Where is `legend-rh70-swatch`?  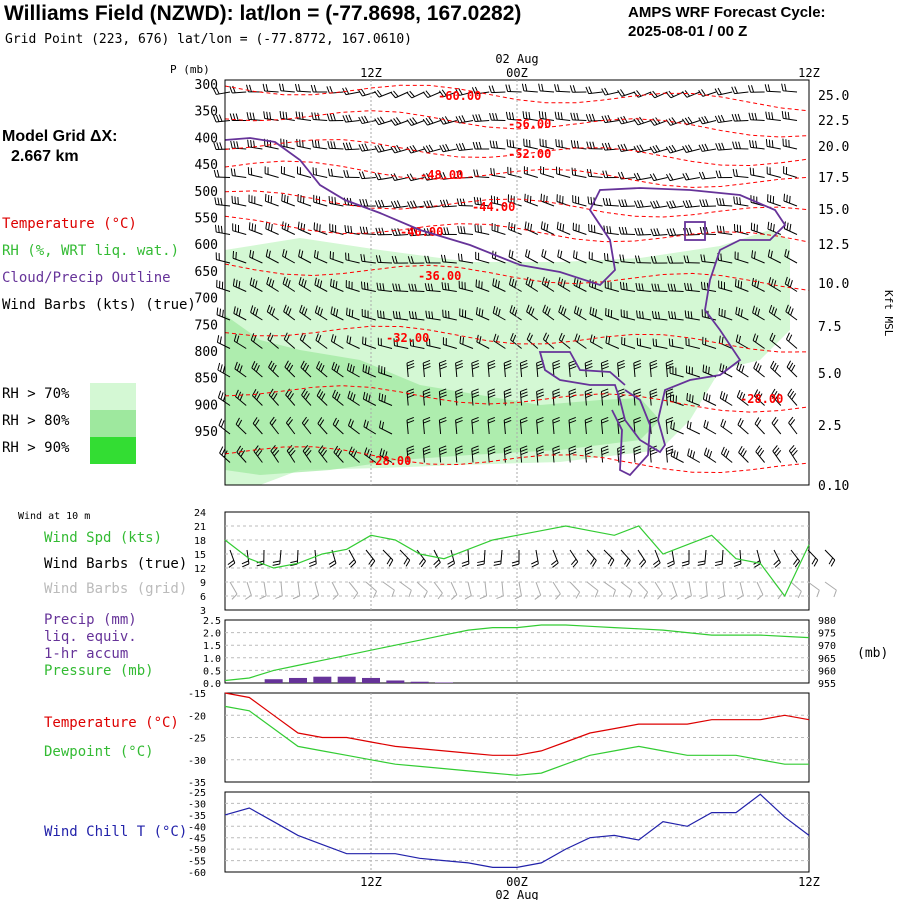
legend-rh70-swatch is located at coordinates (113, 396).